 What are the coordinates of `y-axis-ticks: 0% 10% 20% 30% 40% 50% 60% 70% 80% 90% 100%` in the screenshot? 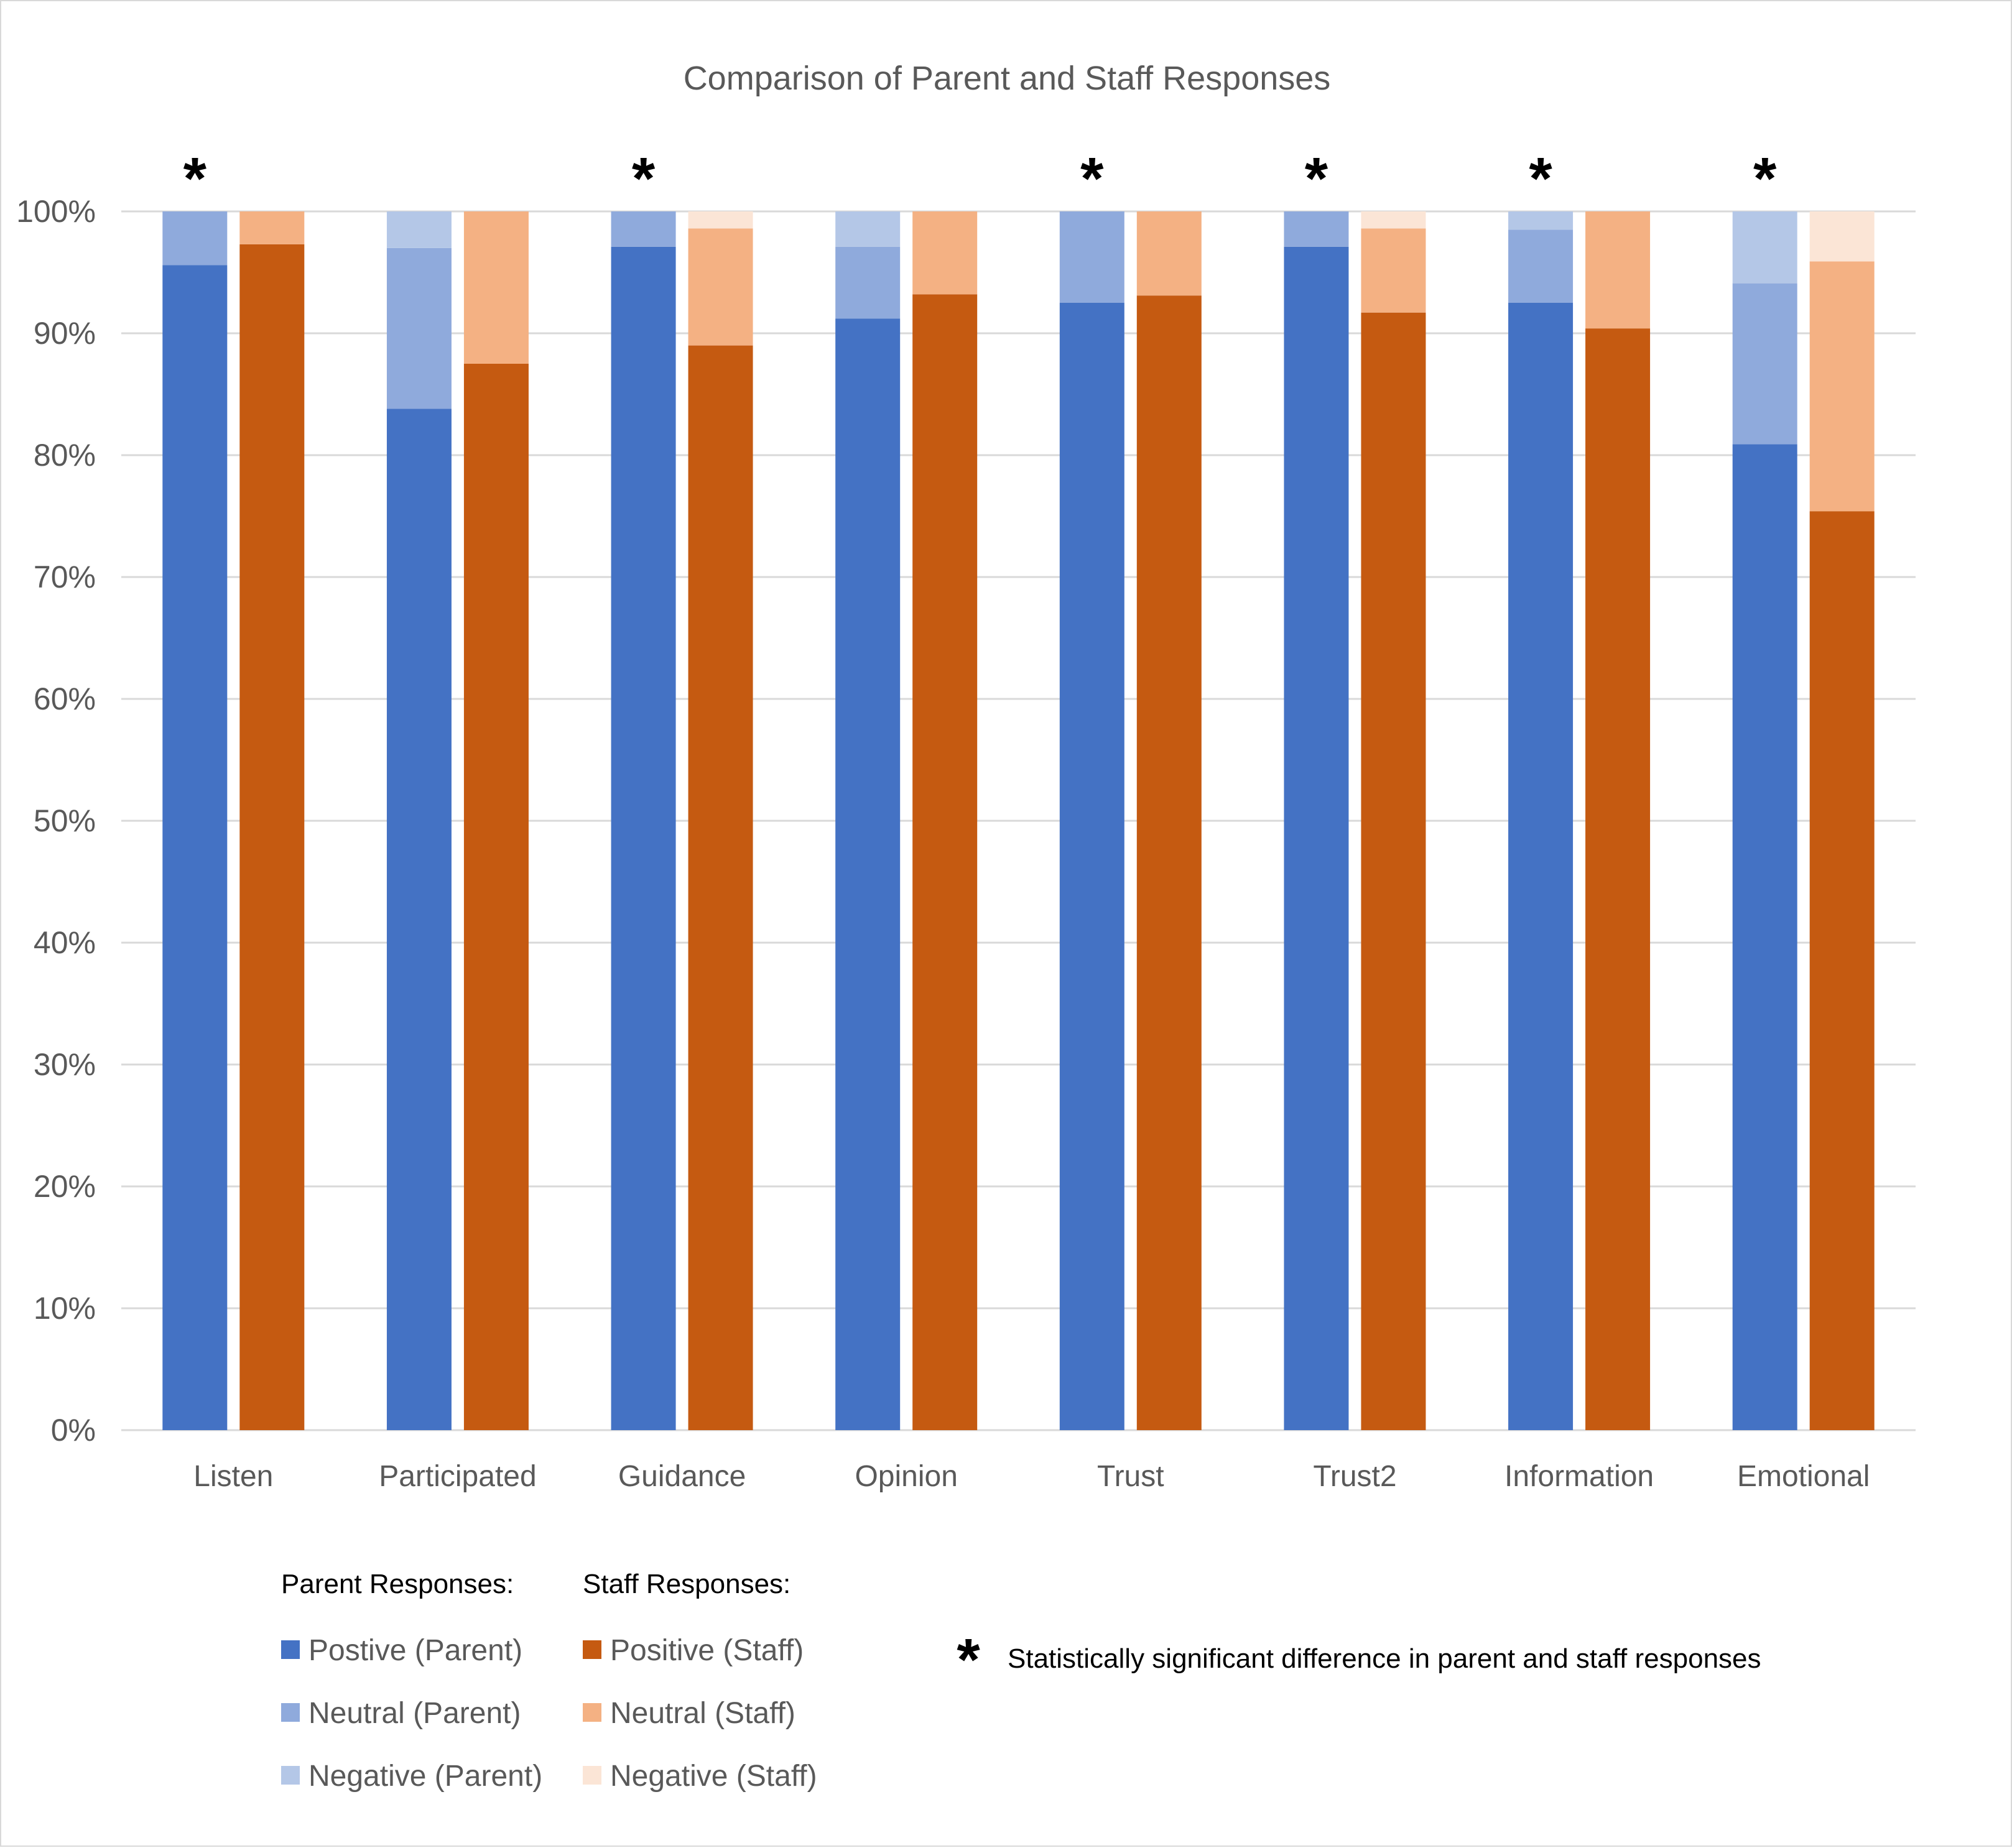 It's located at (56, 821).